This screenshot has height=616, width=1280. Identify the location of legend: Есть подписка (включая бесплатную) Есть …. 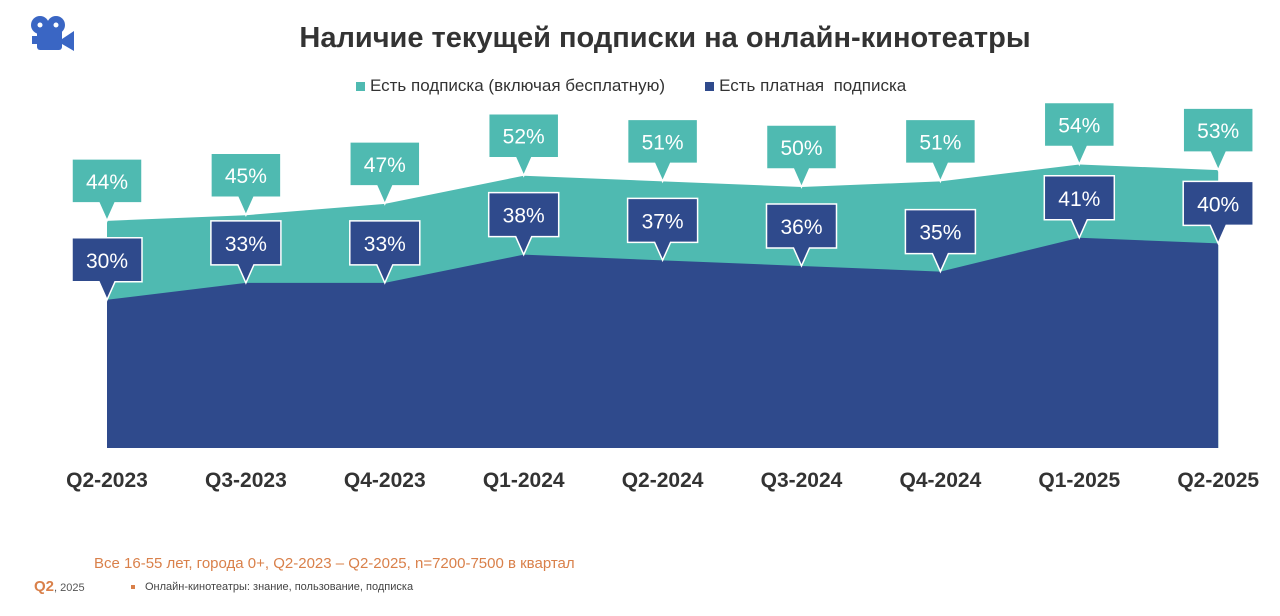
(631, 86).